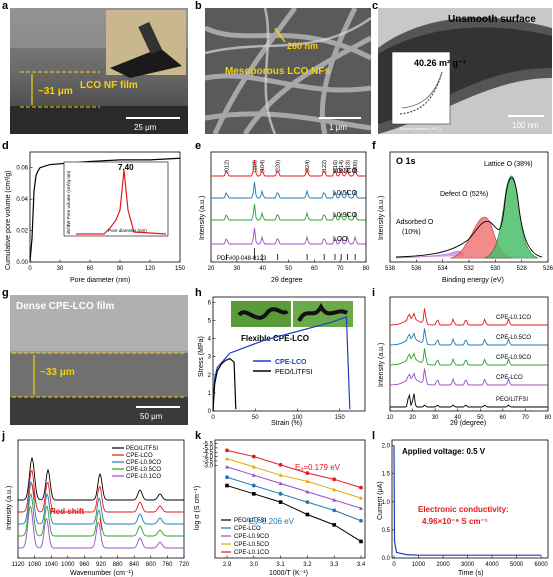  I want to click on i-ylabel: Intensity (a.u.), so click(381, 365).